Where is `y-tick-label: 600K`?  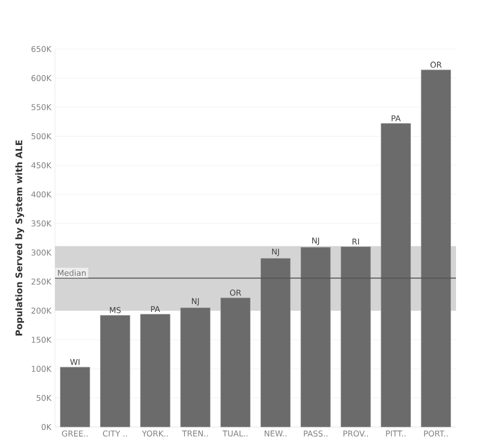
y-tick-label: 600K is located at coordinates (42, 78).